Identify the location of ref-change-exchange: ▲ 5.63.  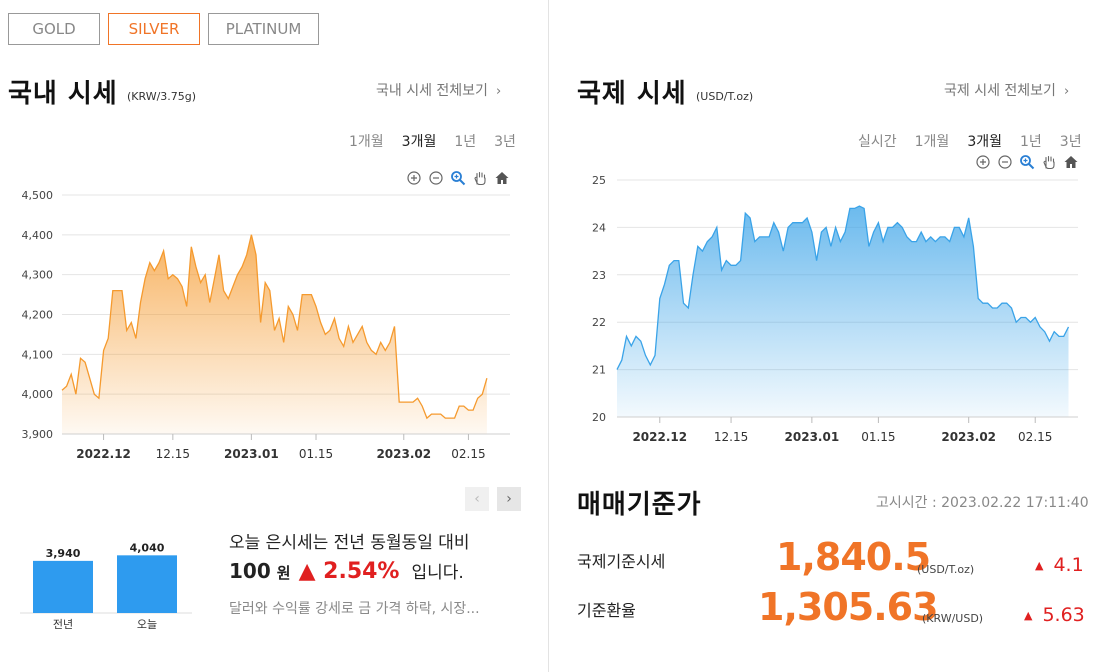
(1054, 615).